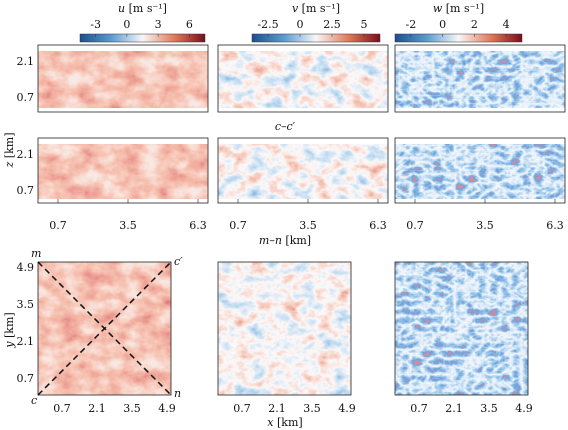  What do you see at coordinates (121, 8) in the screenshot?
I see `colorbar-title-variable: u` at bounding box center [121, 8].